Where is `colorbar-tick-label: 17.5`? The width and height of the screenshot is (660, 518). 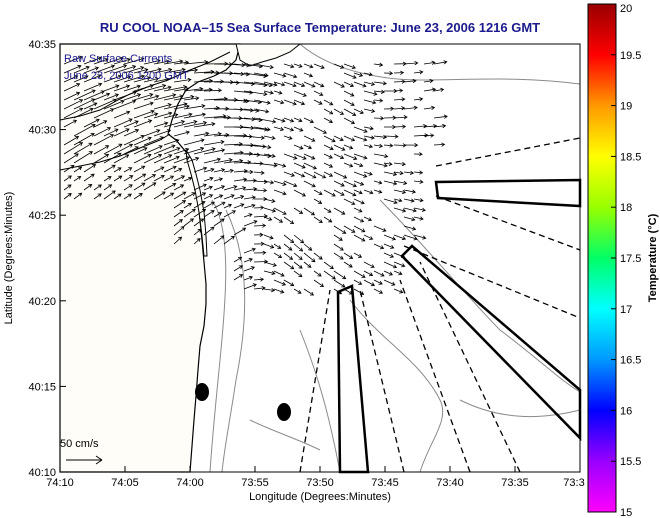
colorbar-tick-label: 17.5 is located at coordinates (630, 259).